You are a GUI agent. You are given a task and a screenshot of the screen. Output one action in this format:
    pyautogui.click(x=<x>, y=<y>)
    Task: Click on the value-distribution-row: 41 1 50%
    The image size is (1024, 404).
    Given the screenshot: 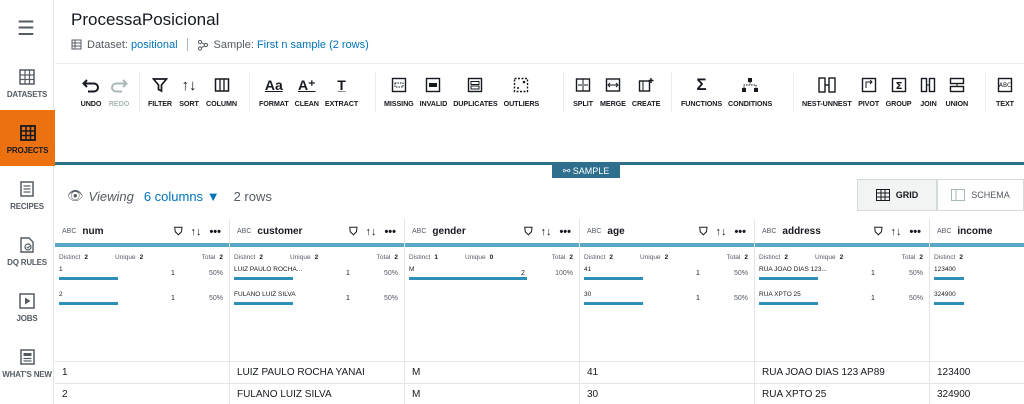 What is the action you would take?
    pyautogui.click(x=667, y=276)
    